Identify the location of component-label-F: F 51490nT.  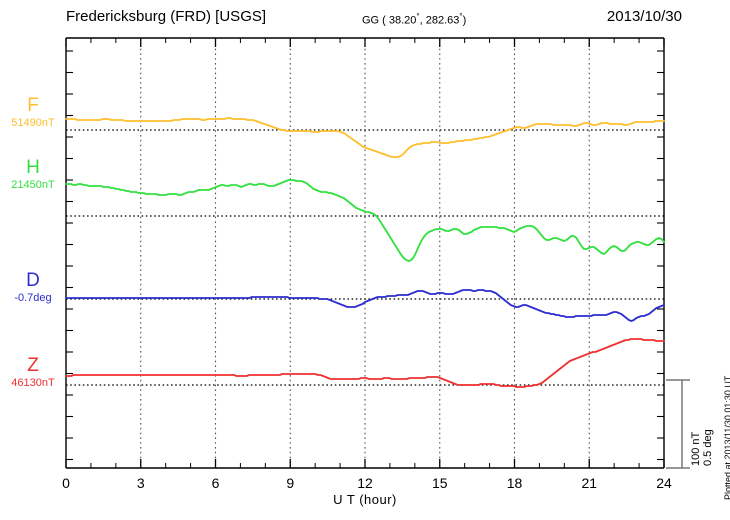
(33, 113).